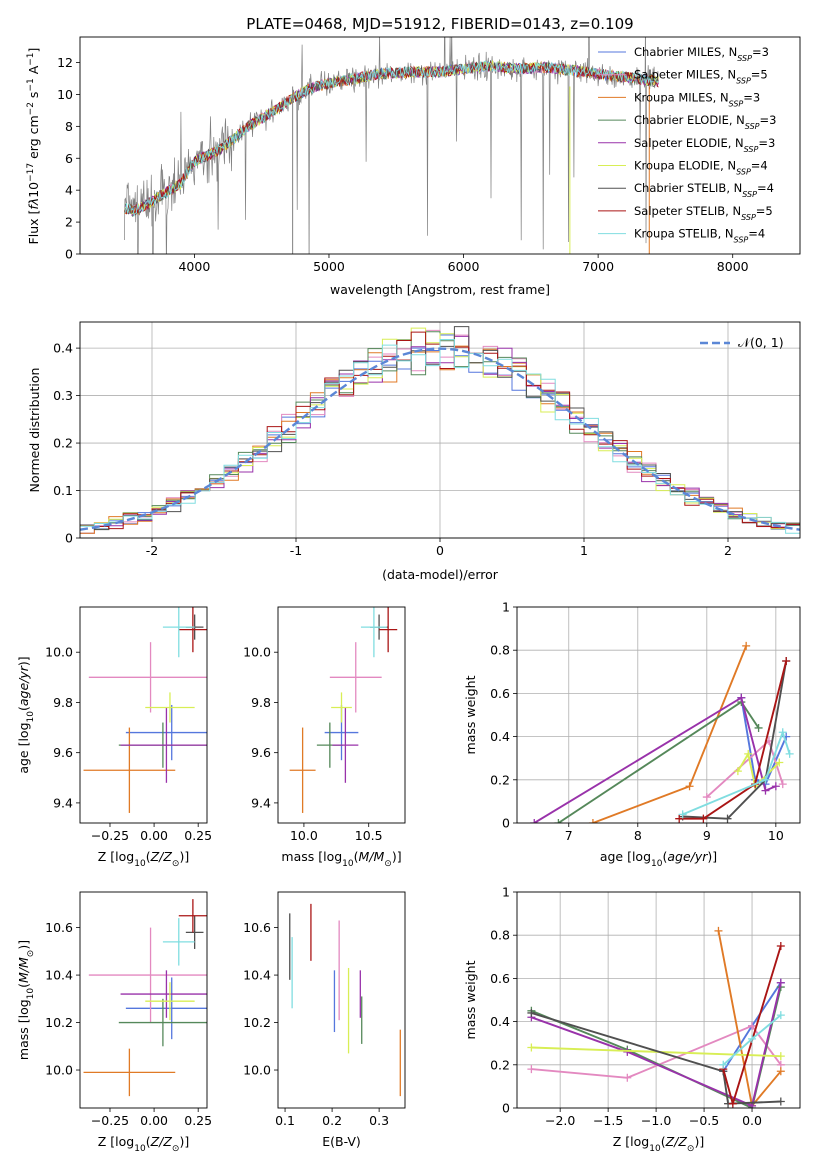 The height and width of the screenshot is (1170, 819). I want to click on label-fragment: age [log, so click(625, 856).